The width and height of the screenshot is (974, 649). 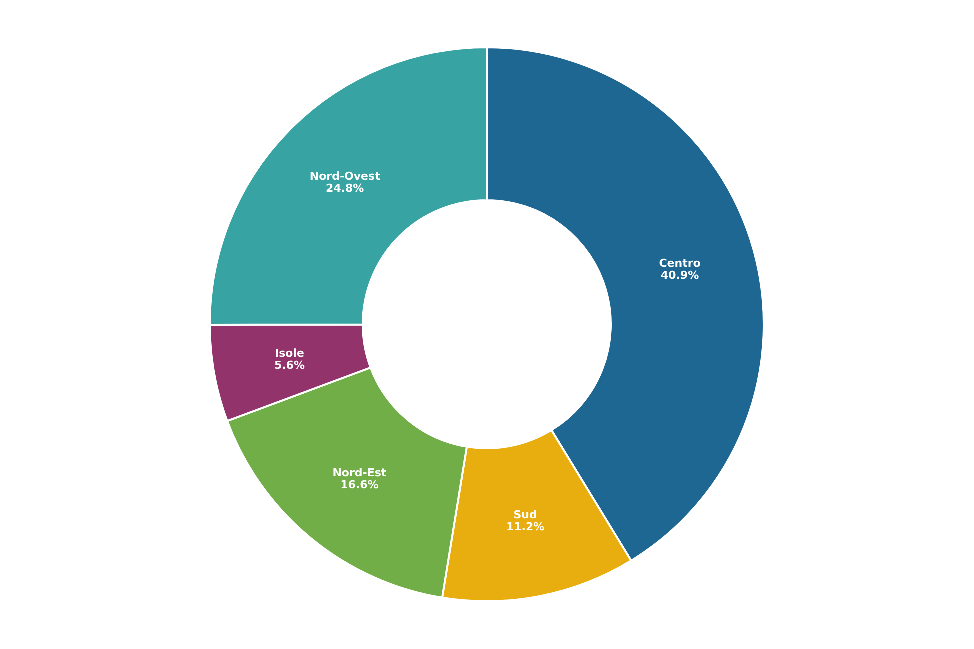 What do you see at coordinates (680, 275) in the screenshot?
I see `data-label: 40.9%` at bounding box center [680, 275].